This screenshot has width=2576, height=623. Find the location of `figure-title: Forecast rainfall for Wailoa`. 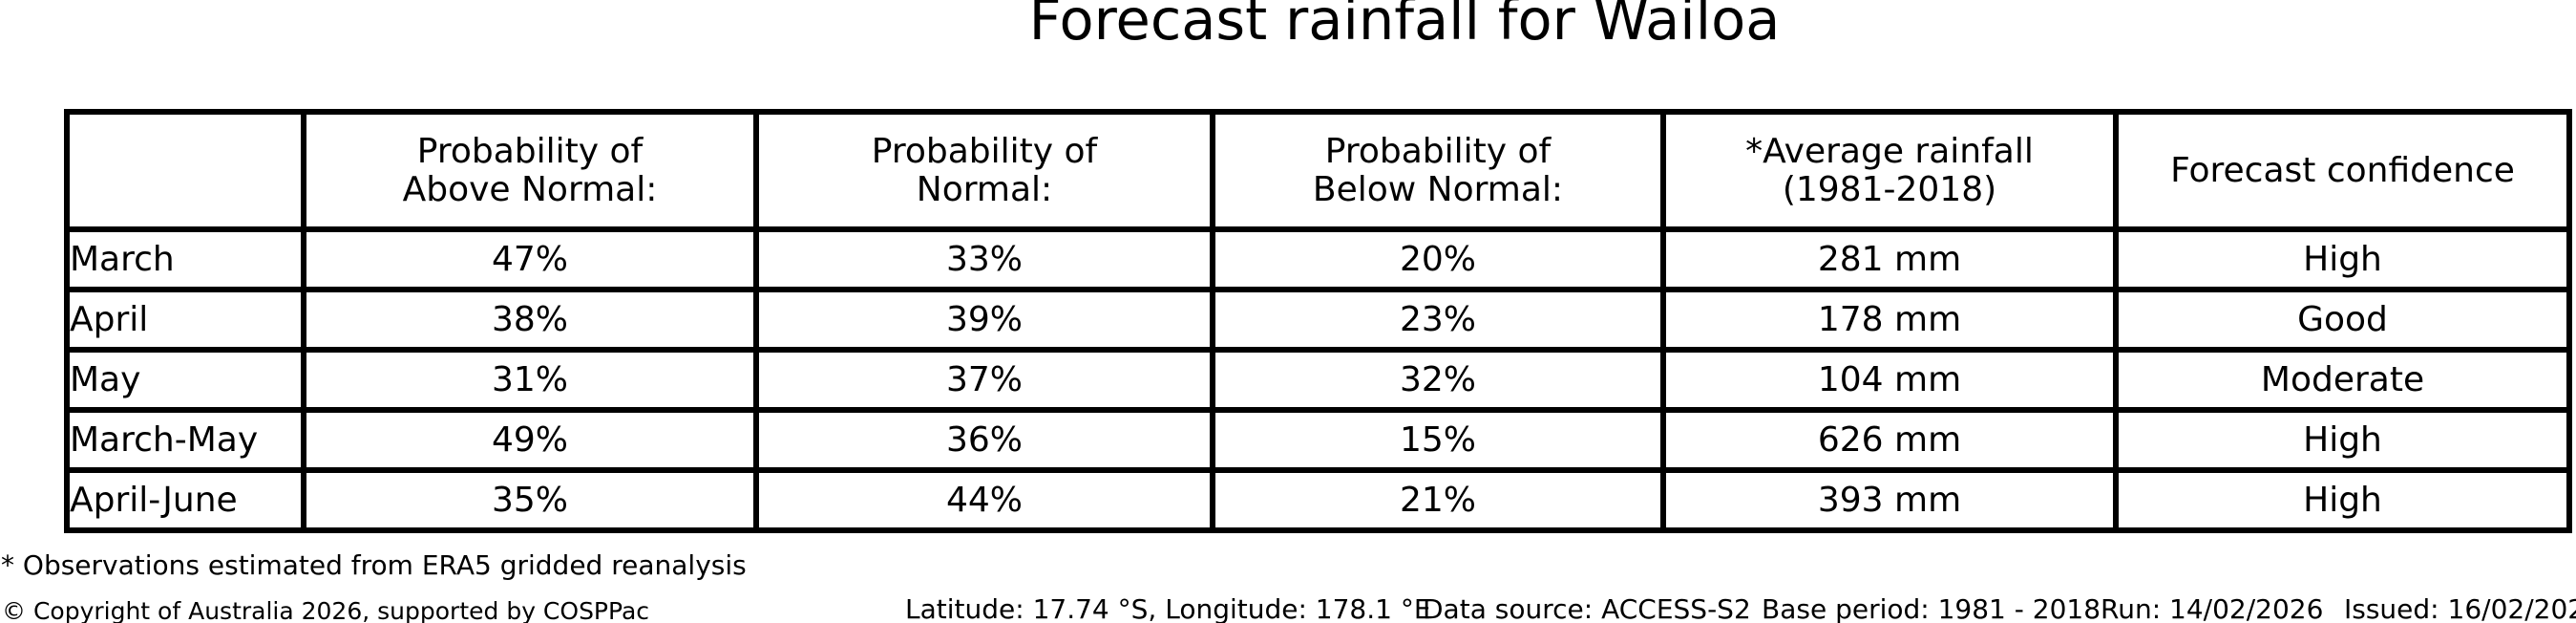

figure-title: Forecast rainfall for Wailoa is located at coordinates (1404, 26).